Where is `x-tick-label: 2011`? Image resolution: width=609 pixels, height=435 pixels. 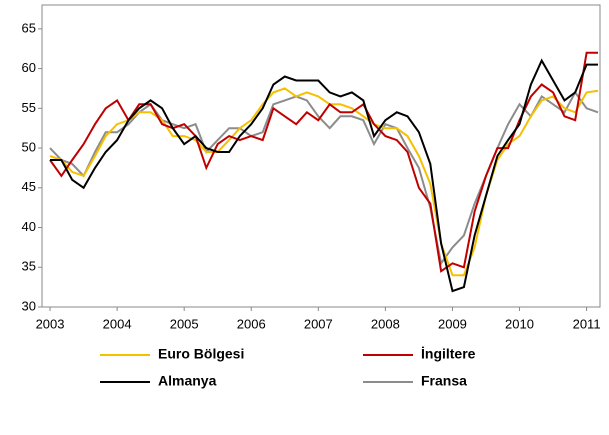
x-tick-label: 2011 is located at coordinates (587, 323).